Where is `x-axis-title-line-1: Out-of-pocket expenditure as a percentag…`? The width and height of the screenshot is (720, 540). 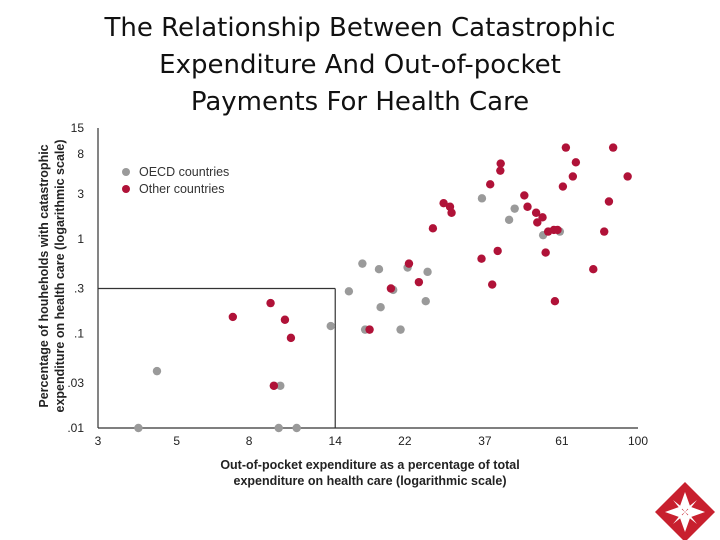
x-axis-title-line-1: Out-of-pocket expenditure as a percentag… is located at coordinates (369, 465).